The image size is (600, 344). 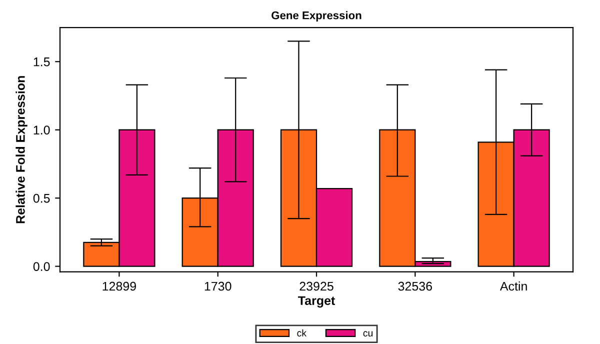 What do you see at coordinates (317, 16) in the screenshot?
I see `chart-title: Gene Expression` at bounding box center [317, 16].